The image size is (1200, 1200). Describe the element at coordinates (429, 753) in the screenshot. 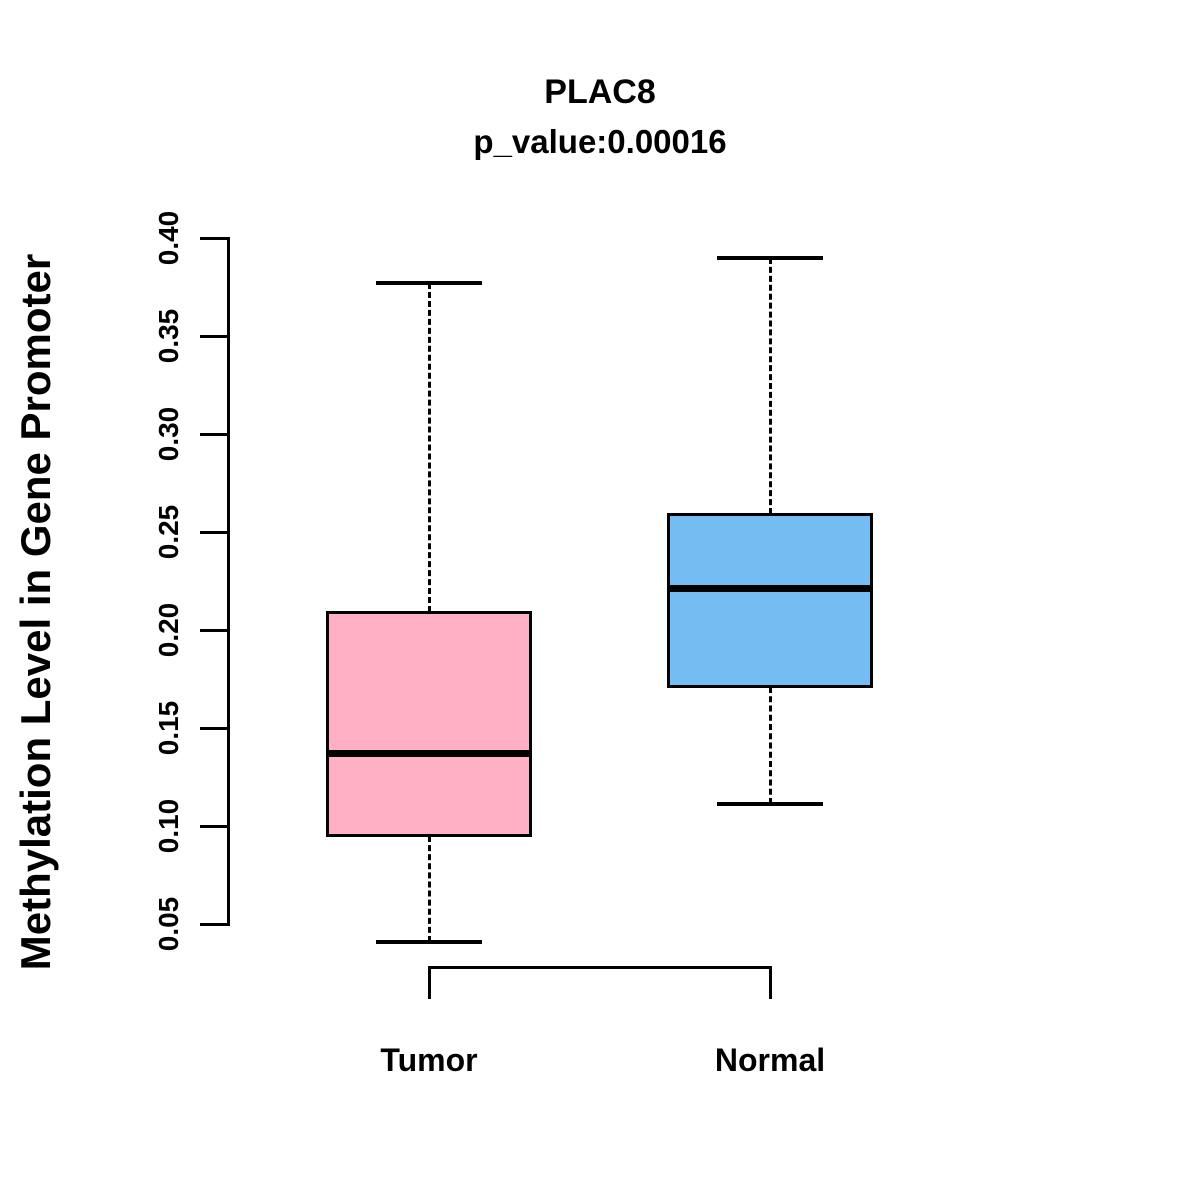

I see `tumor-median-line` at that location.